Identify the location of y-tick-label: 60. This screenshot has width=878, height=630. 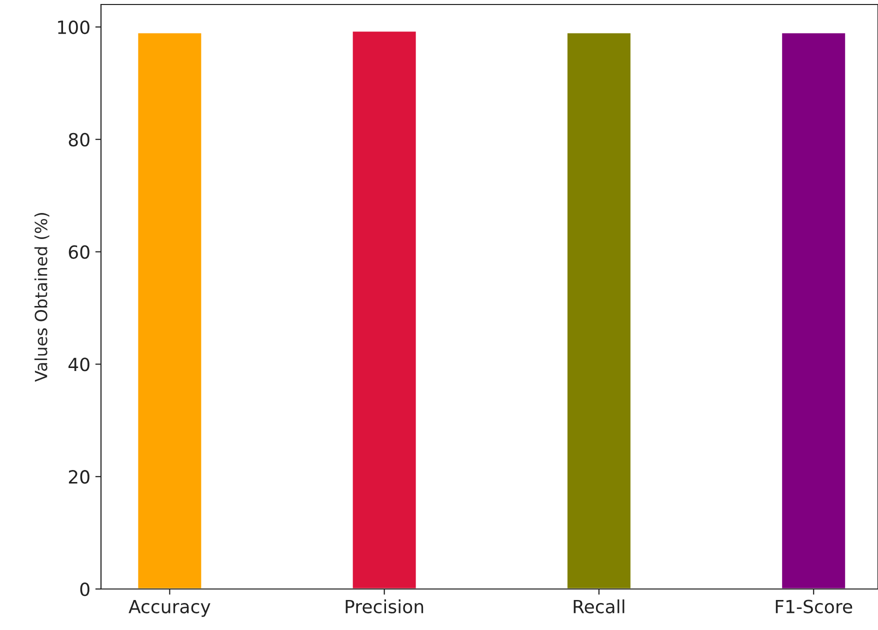
(79, 252).